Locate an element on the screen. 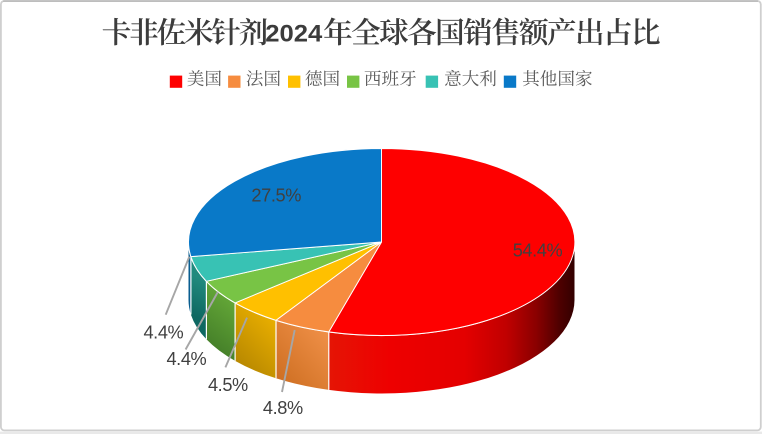  svg-text: 4.8% is located at coordinates (283, 408).